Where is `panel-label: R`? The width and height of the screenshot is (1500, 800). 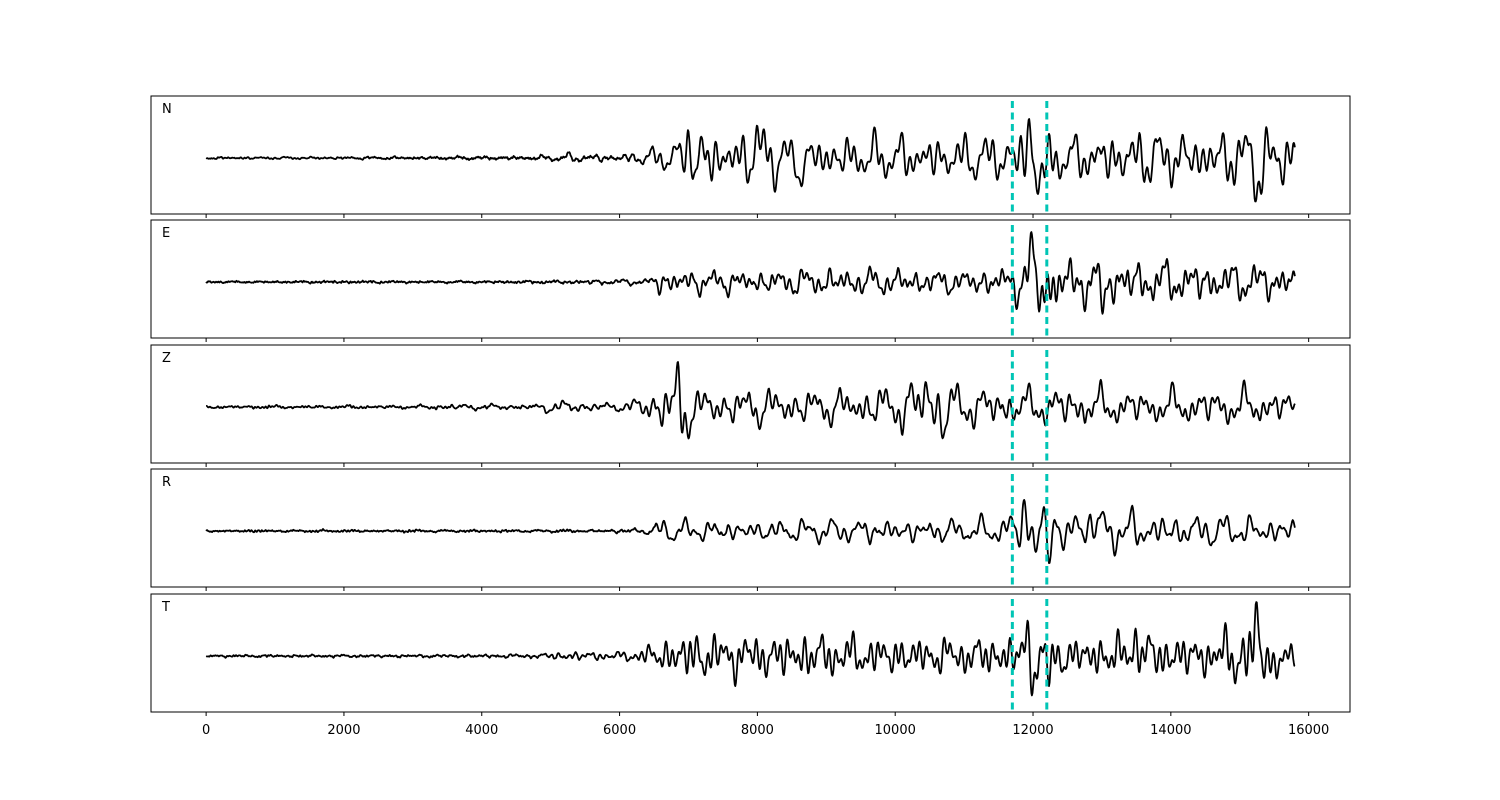 panel-label: R is located at coordinates (166, 482).